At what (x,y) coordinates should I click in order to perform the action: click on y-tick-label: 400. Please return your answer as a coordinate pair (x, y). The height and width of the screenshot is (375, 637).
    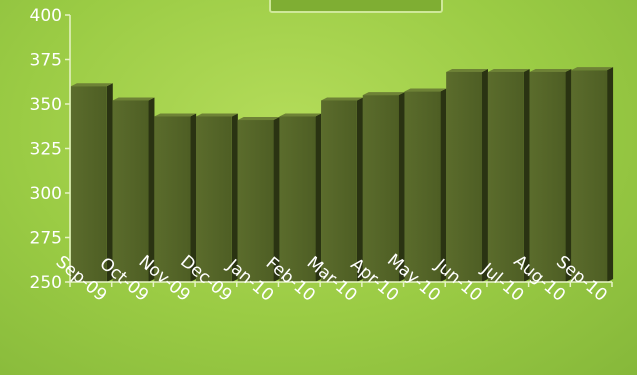
    Looking at the image, I should click on (46, 16).